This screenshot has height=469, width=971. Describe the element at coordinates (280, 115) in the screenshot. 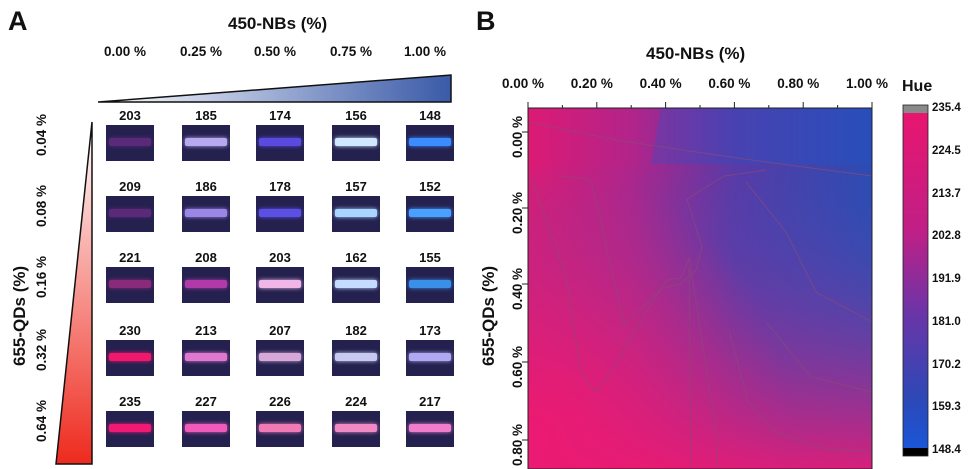

I see `hue-value-label: 174` at that location.